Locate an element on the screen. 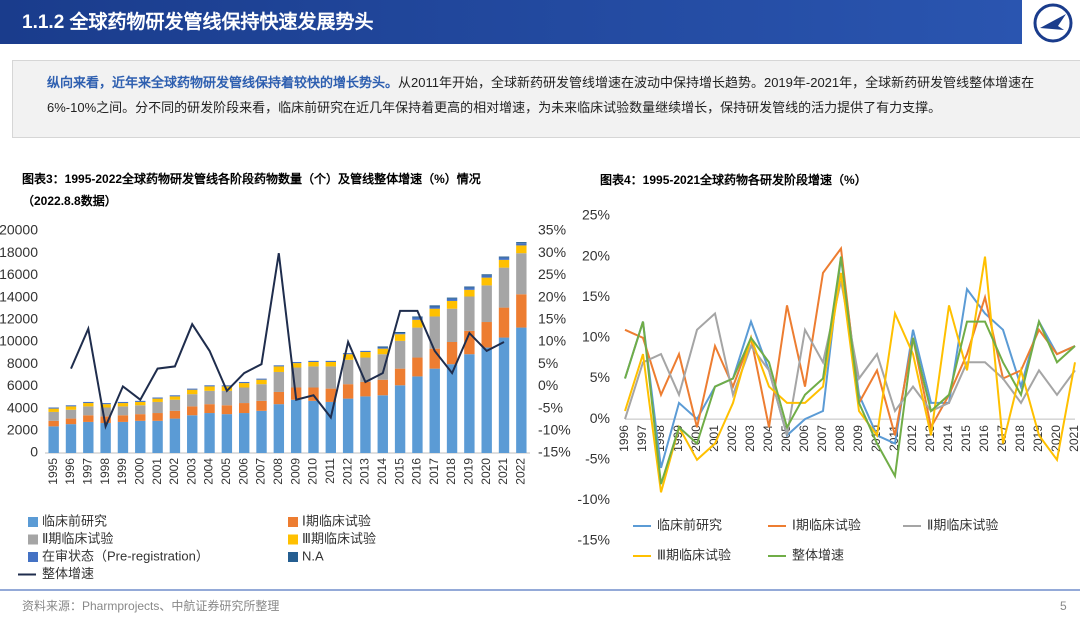 The width and height of the screenshot is (1080, 620). y-tick-label: 25% is located at coordinates (596, 215).